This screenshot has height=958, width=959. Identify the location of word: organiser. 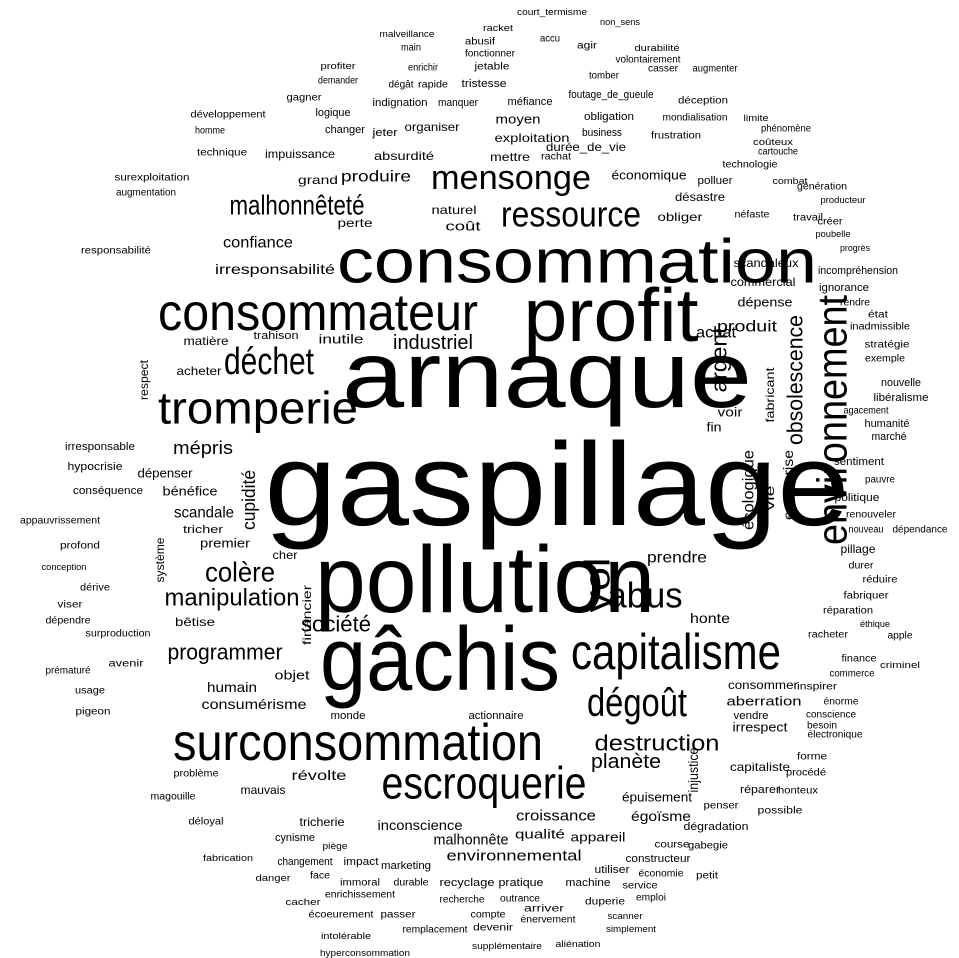
(432, 127).